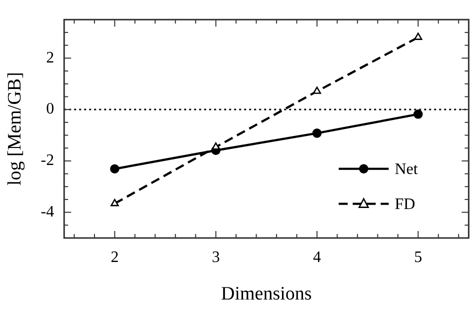  Describe the element at coordinates (114, 257) in the screenshot. I see `x-tick-label: 2` at that location.